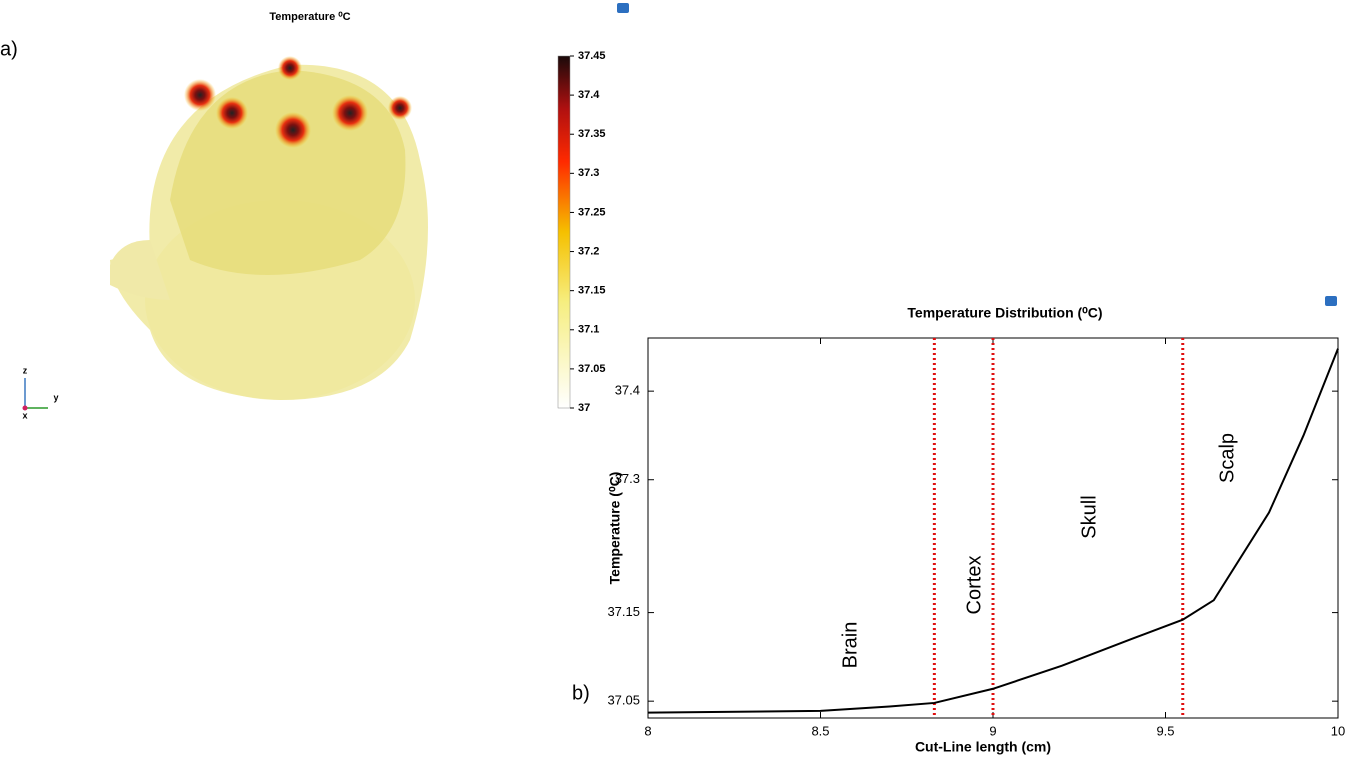 The image size is (1365, 760). Describe the element at coordinates (1004, 313) in the screenshot. I see `chart-title: Temperature Distribution (⁰C)` at that location.